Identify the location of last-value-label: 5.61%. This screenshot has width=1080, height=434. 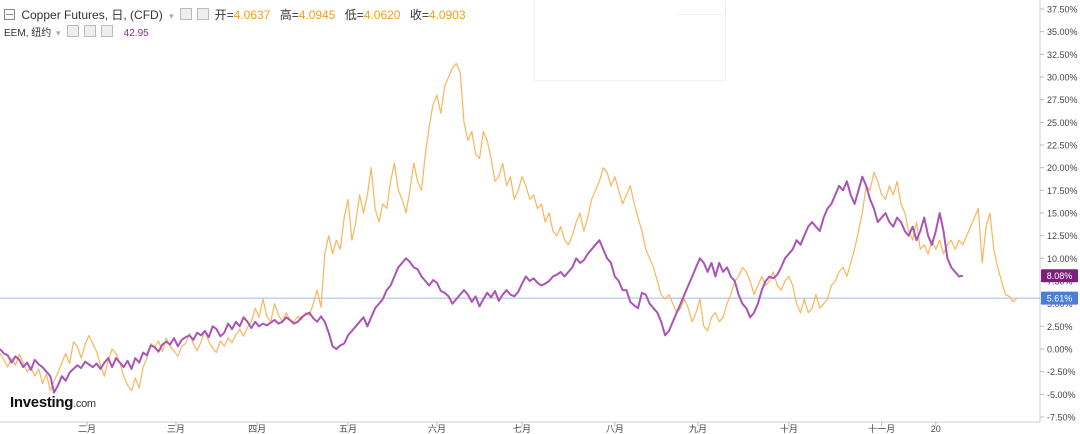
(1060, 299).